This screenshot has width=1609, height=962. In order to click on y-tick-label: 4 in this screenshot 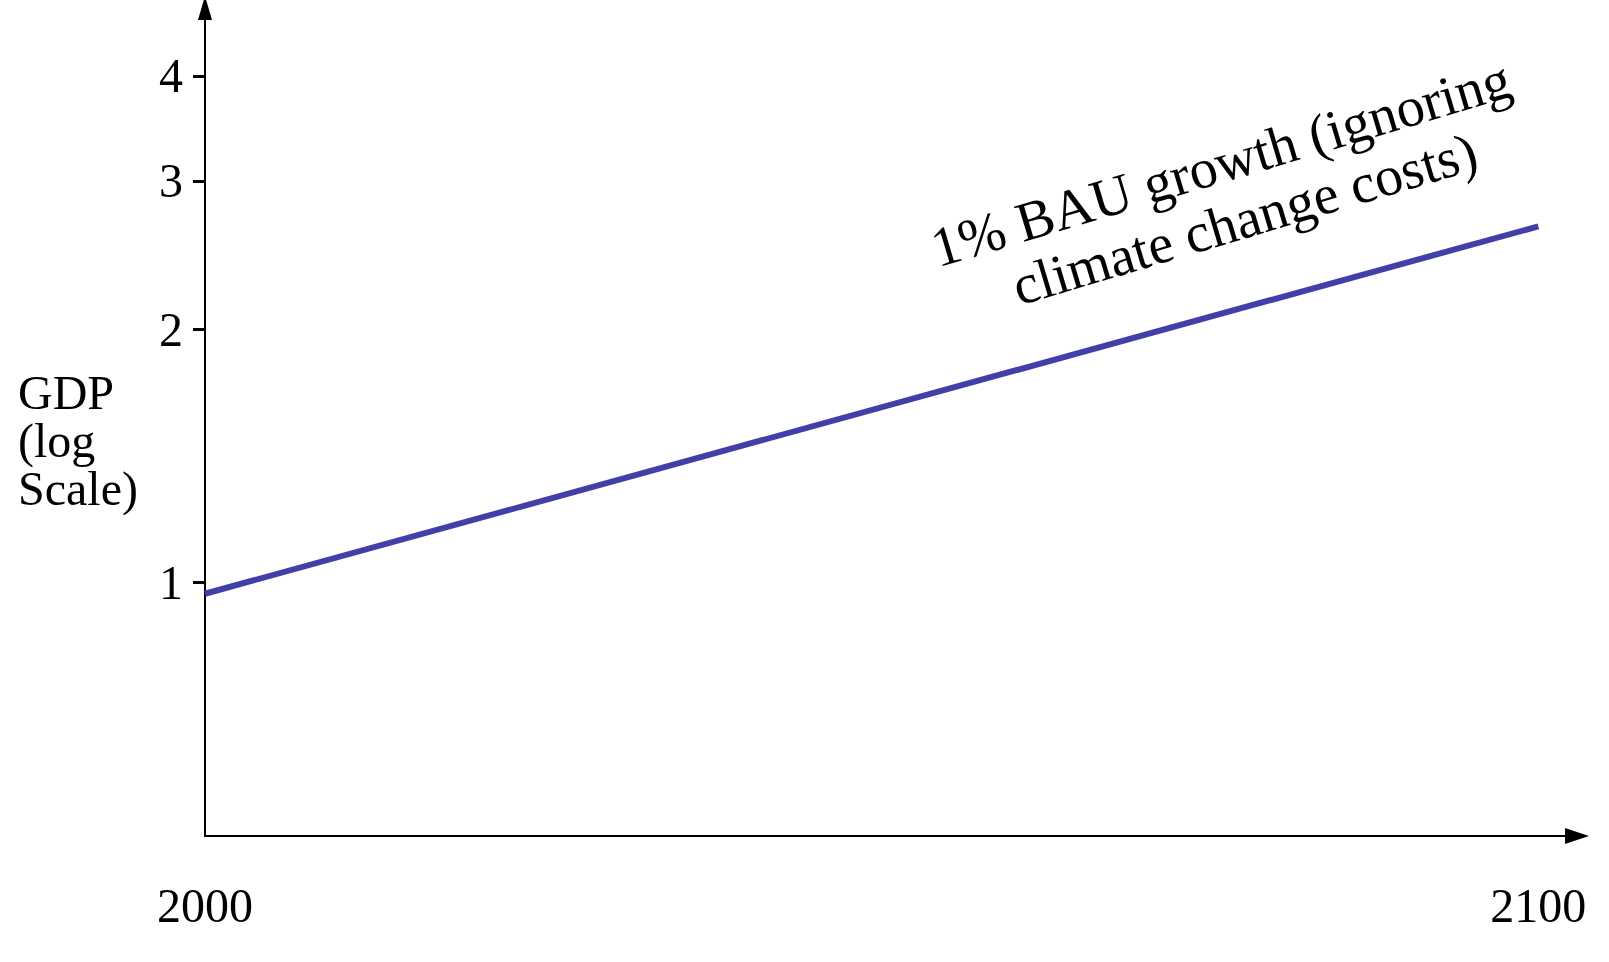, I will do `click(171, 76)`.